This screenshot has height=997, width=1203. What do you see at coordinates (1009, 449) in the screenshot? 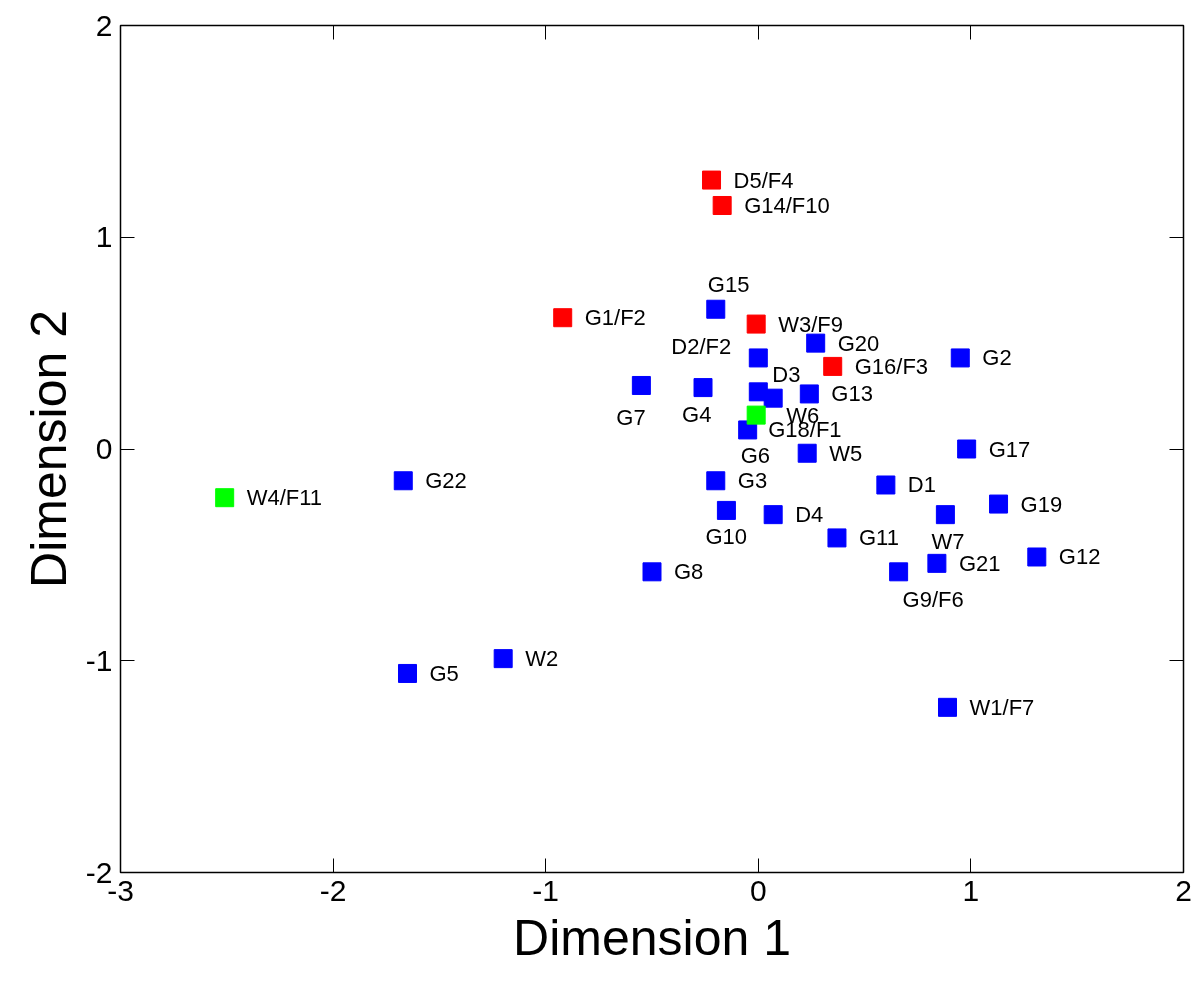
I see `annotation: G17` at bounding box center [1009, 449].